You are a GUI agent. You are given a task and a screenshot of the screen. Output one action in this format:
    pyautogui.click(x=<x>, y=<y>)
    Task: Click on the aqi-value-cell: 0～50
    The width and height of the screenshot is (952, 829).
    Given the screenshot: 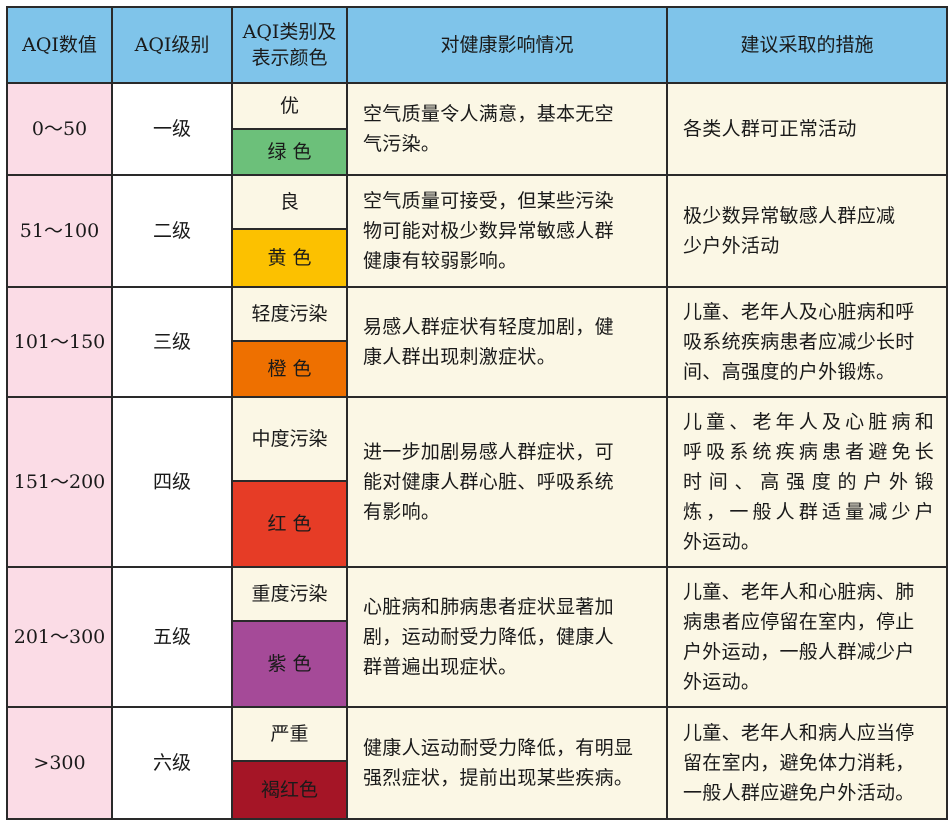 What is the action you would take?
    pyautogui.click(x=59, y=129)
    